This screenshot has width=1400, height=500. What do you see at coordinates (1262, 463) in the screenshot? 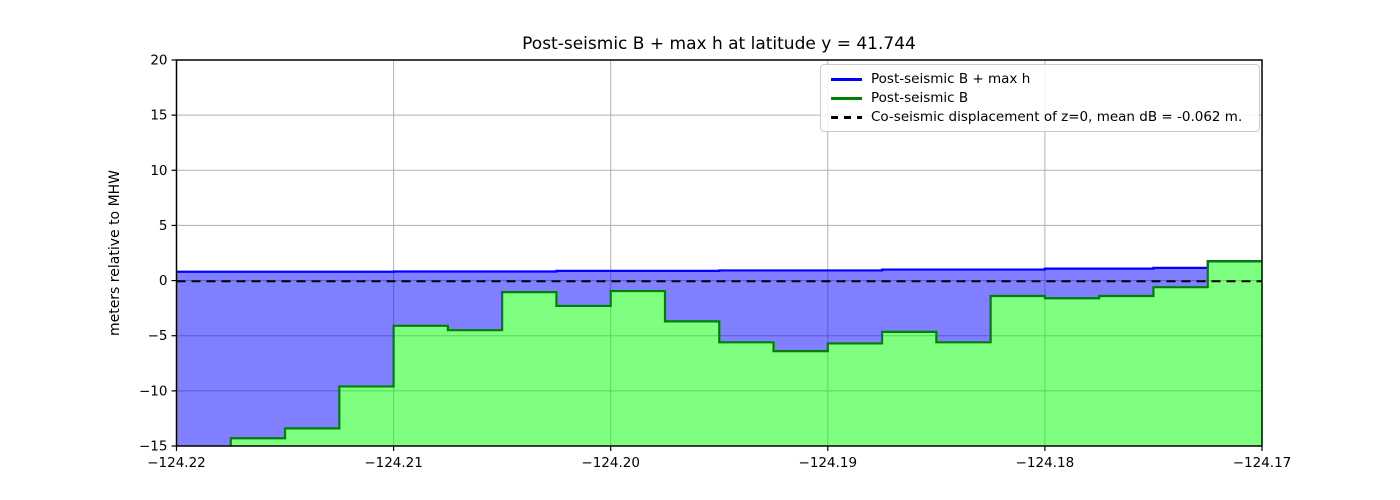
I see `x-tick-label: −124.17` at bounding box center [1262, 463].